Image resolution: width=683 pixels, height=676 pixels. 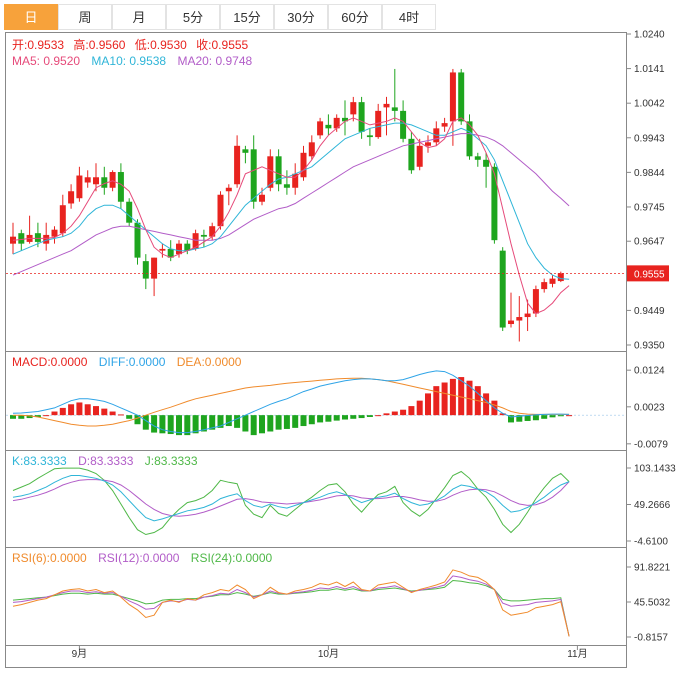 I want to click on macd-panel, so click(x=316, y=403).